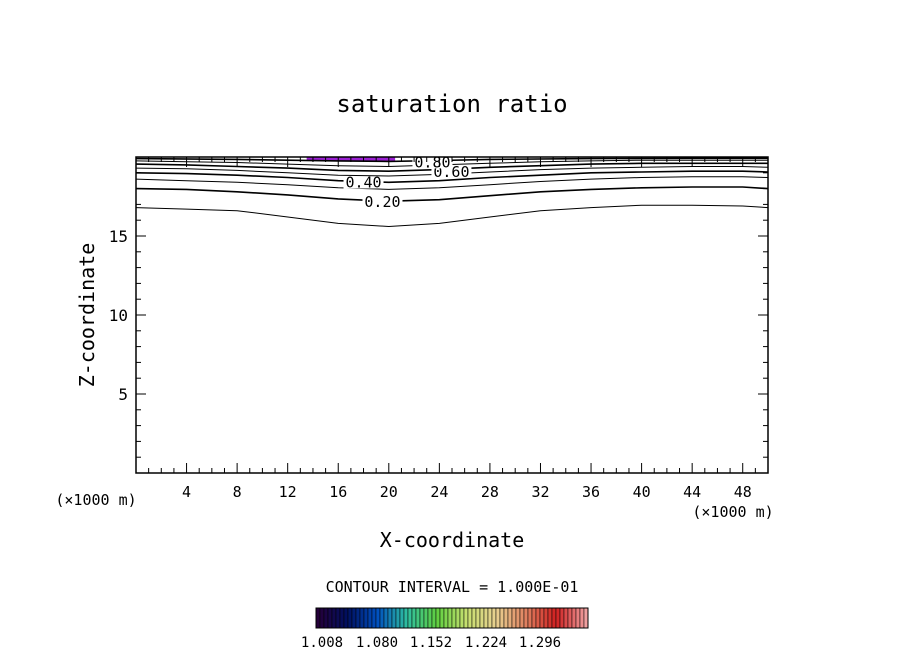  I want to click on x-tick-label: 20, so click(389, 492).